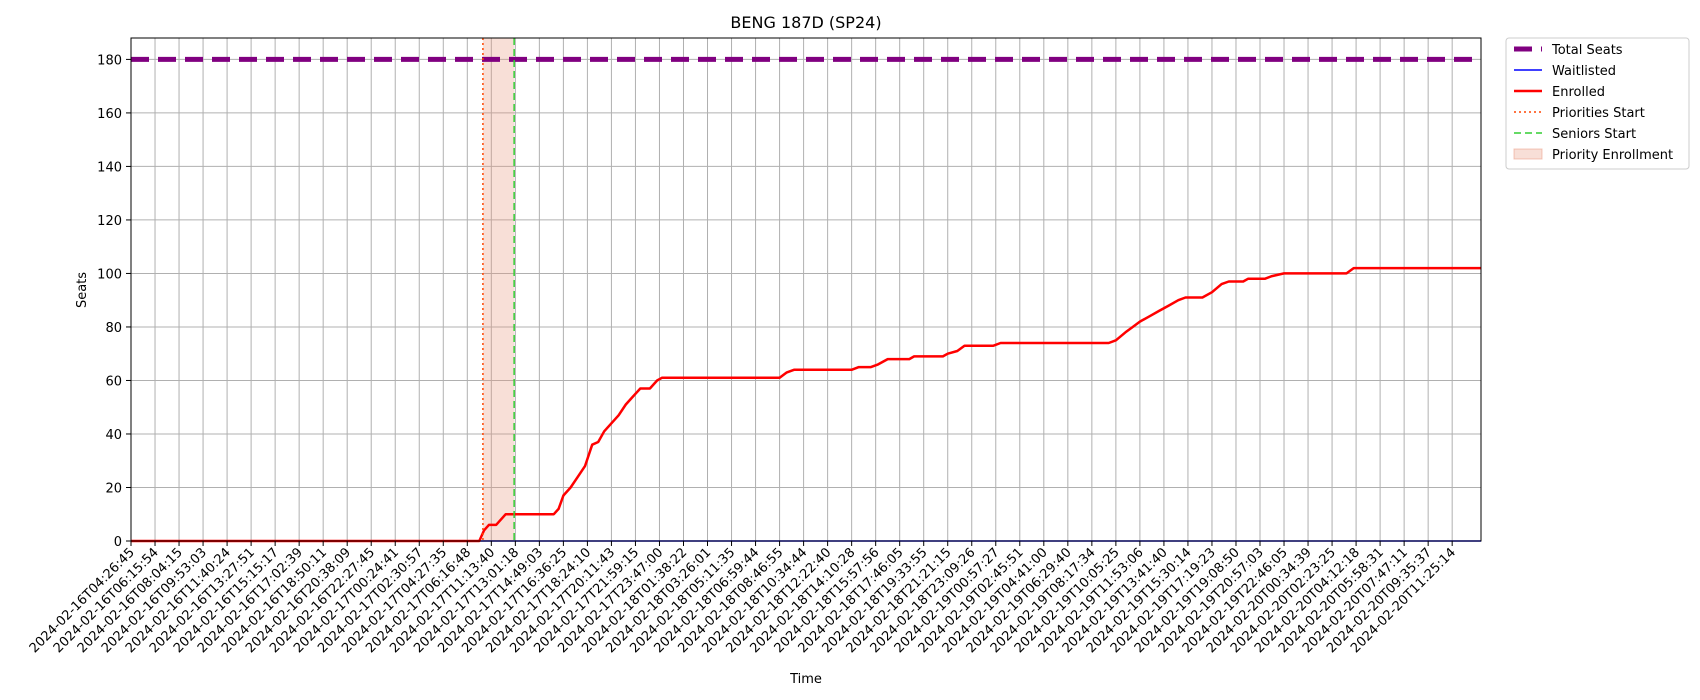 The height and width of the screenshot is (700, 1700). I want to click on legend-enrolled-label: Enrolled, so click(1578, 92).